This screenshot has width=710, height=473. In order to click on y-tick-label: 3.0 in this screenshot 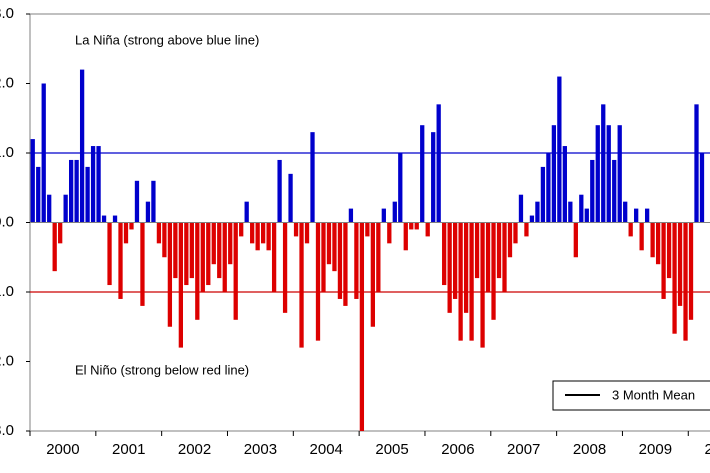, I will do `click(7, 13)`.